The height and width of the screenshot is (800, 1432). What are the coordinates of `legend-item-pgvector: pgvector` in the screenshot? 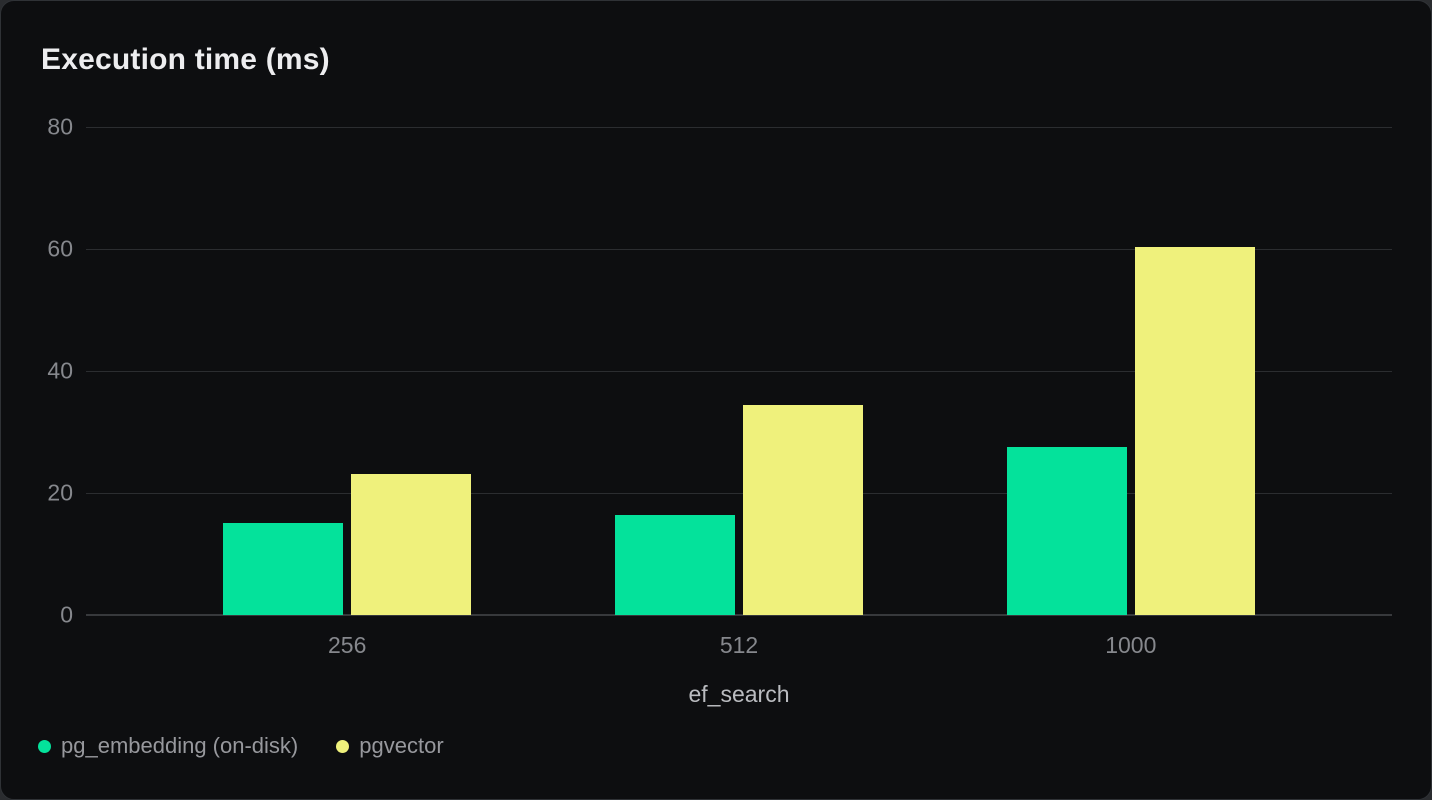 It's located at (390, 746).